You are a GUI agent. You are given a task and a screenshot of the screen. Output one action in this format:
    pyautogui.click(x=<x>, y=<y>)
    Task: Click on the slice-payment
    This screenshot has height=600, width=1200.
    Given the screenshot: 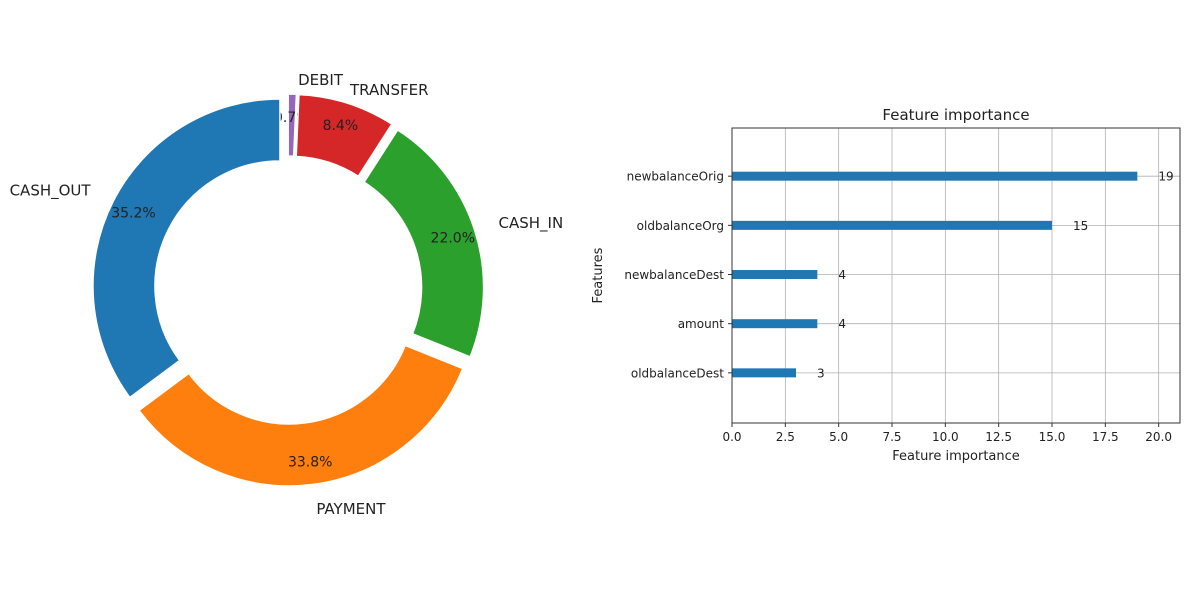 What is the action you would take?
    pyautogui.click(x=300, y=415)
    